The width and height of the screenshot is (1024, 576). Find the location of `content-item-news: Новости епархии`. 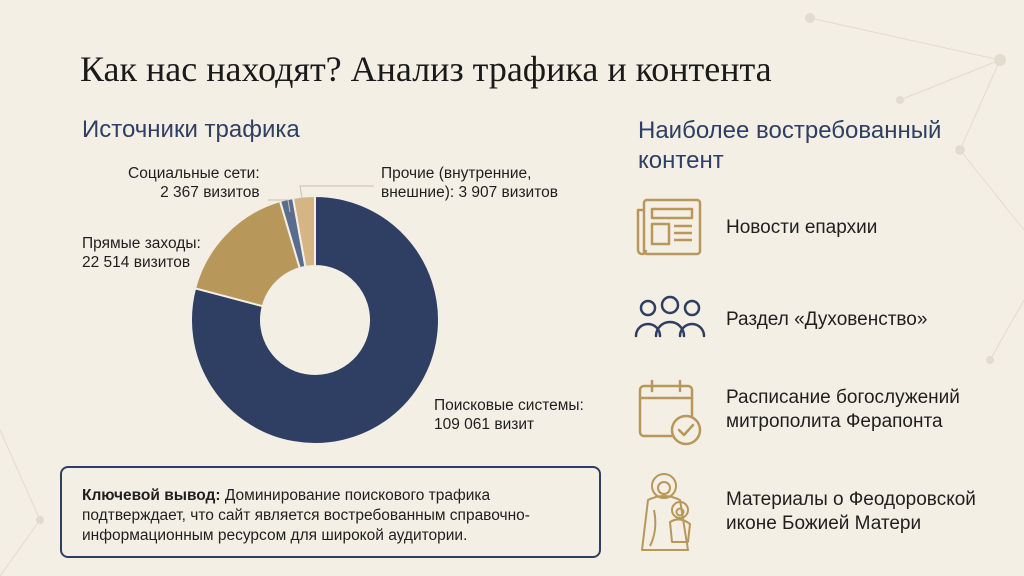

content-item-news: Новости епархии is located at coordinates (824, 236).